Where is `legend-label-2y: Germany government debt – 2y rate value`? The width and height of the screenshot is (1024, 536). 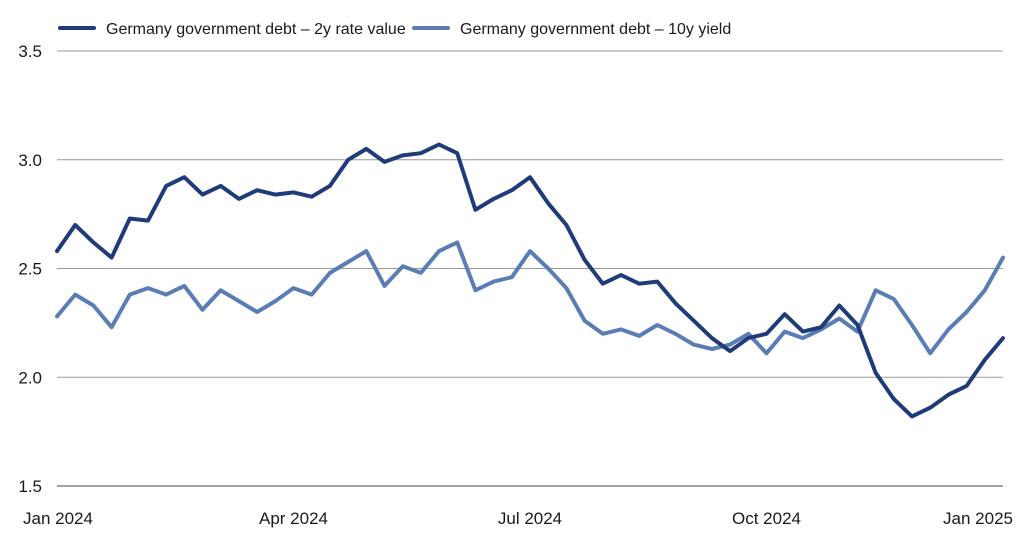 legend-label-2y: Germany government debt – 2y rate value is located at coordinates (256, 29).